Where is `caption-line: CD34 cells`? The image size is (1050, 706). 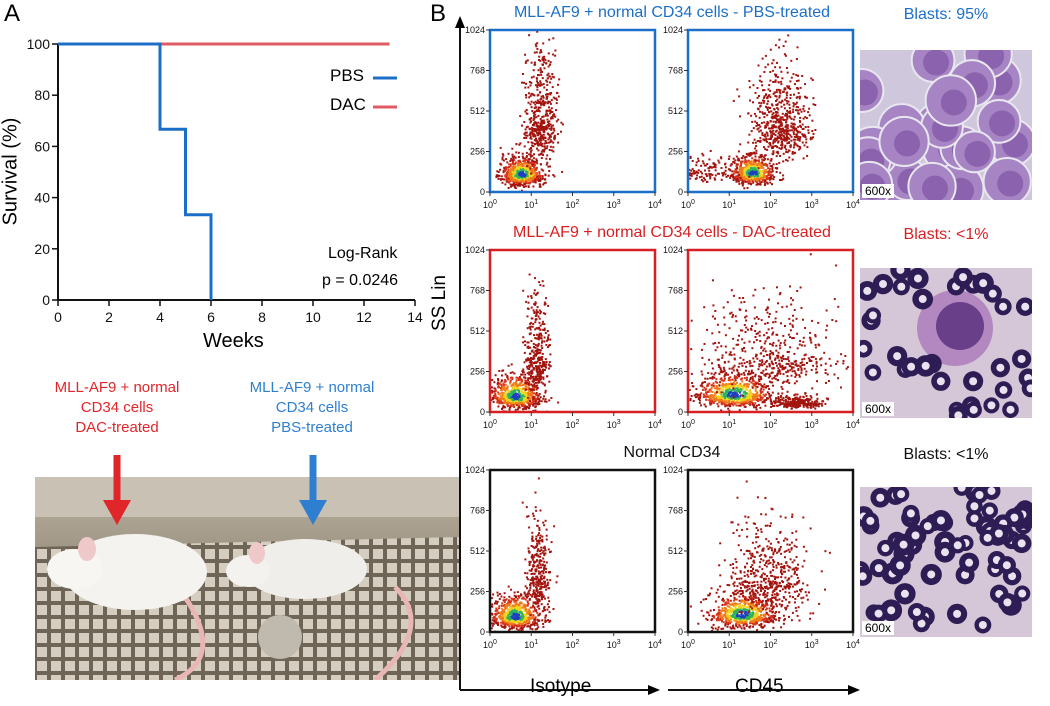 caption-line: CD34 cells is located at coordinates (117, 407).